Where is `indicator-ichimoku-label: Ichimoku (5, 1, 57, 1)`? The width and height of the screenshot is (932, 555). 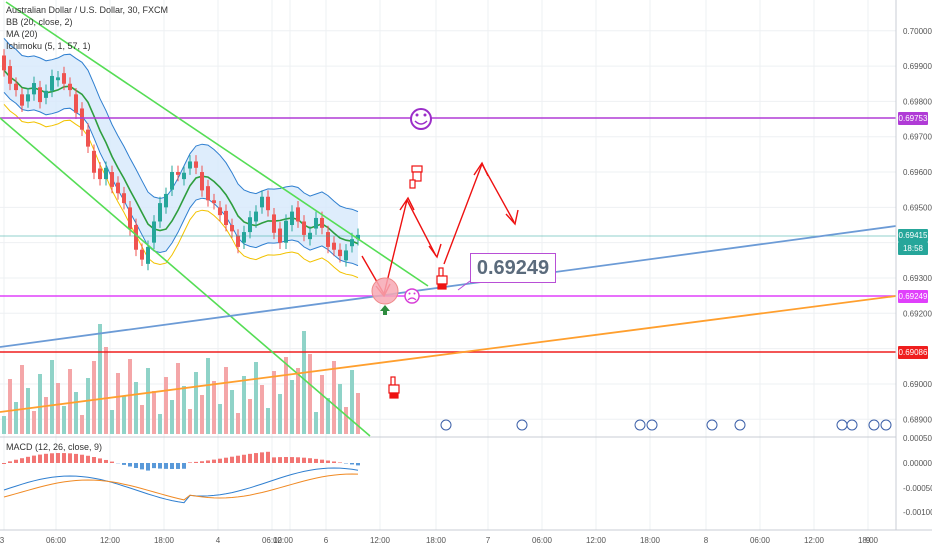 indicator-ichimoku-label: Ichimoku (5, 1, 57, 1) is located at coordinates (48, 46).